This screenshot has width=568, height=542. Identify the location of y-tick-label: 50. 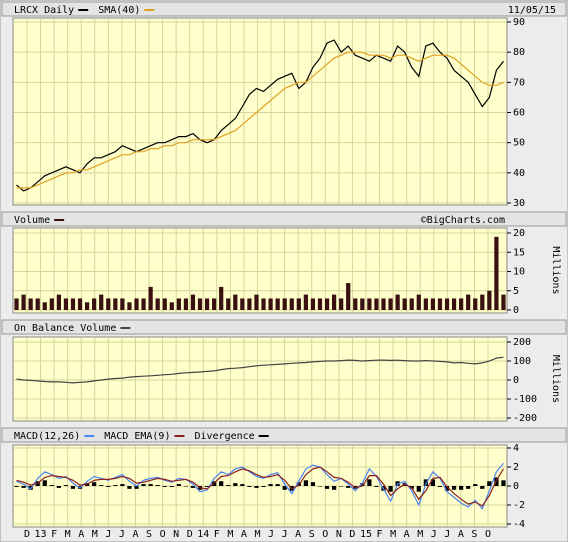
(519, 143).